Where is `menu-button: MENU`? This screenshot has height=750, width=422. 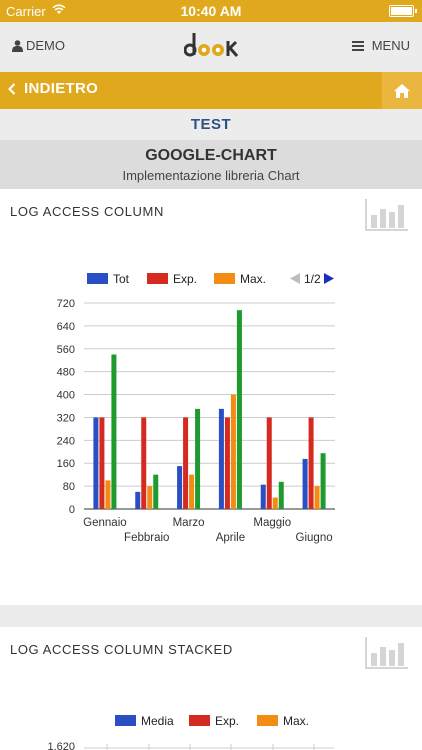 menu-button: MENU is located at coordinates (380, 45).